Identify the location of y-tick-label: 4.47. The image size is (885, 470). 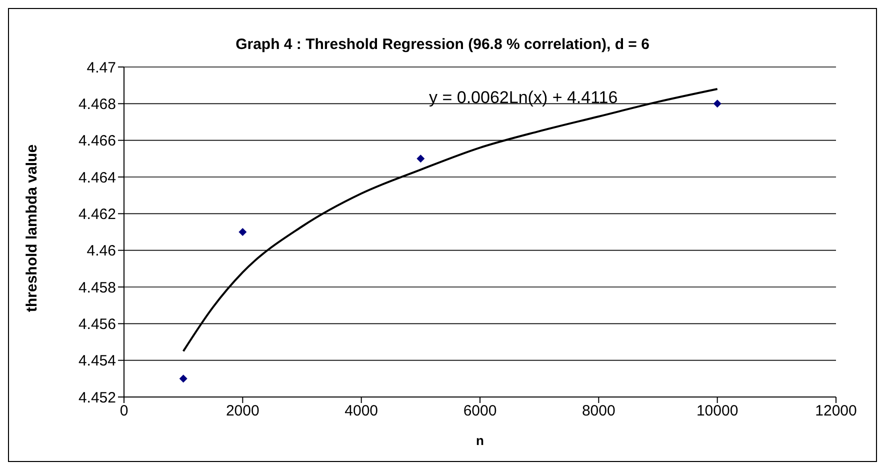
(101, 67).